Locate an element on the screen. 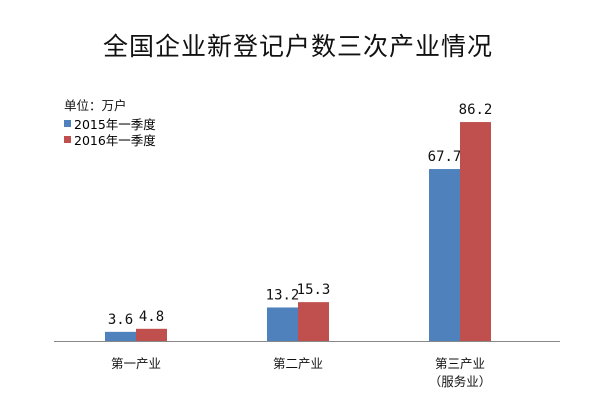 This screenshot has height=403, width=596. bar-s1-c2 is located at coordinates (282, 324).